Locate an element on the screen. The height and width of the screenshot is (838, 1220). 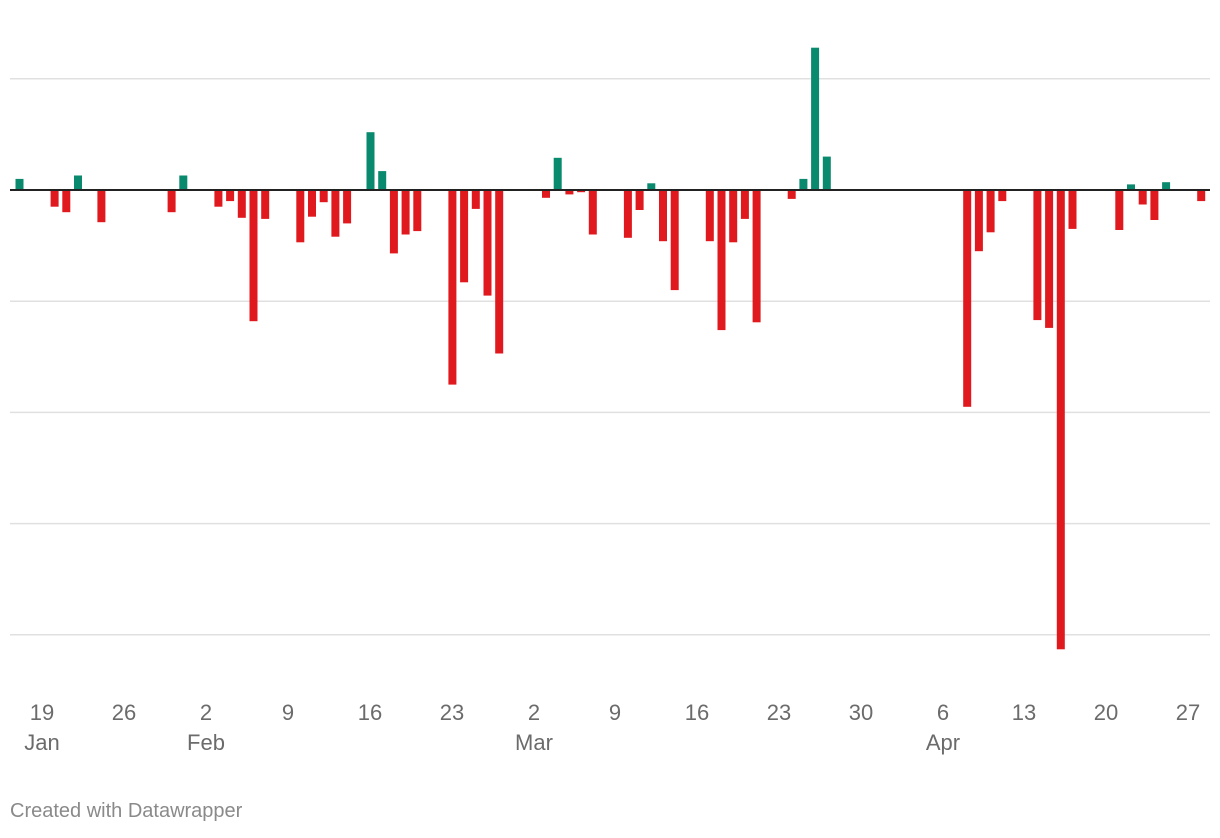
x-tick-month-label: Jan is located at coordinates (41, 742).